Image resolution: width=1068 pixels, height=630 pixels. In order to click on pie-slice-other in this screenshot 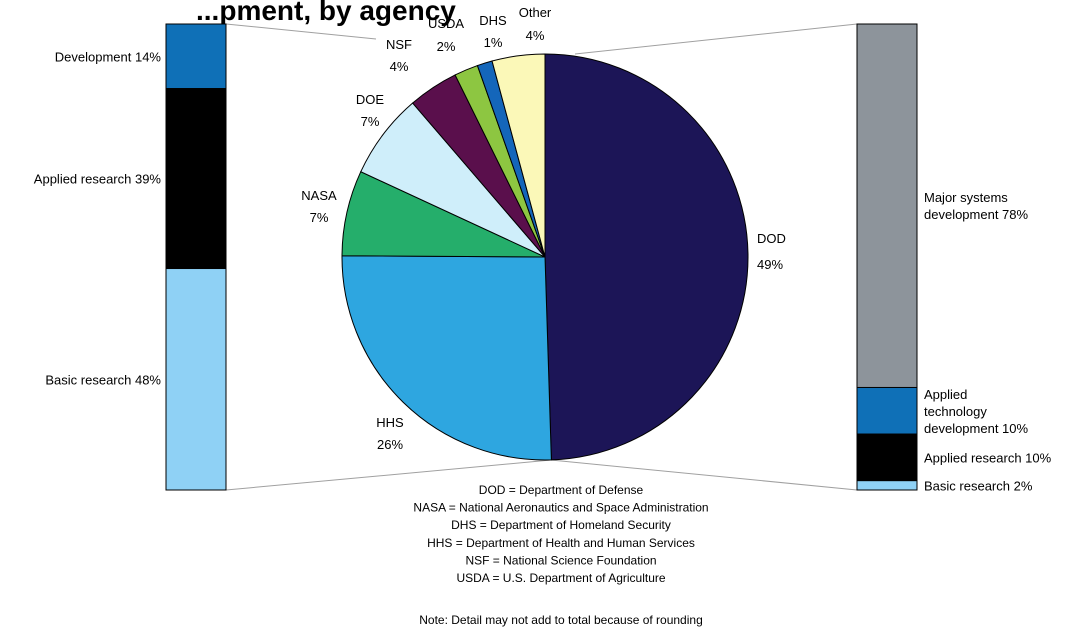, I will do `click(518, 155)`.